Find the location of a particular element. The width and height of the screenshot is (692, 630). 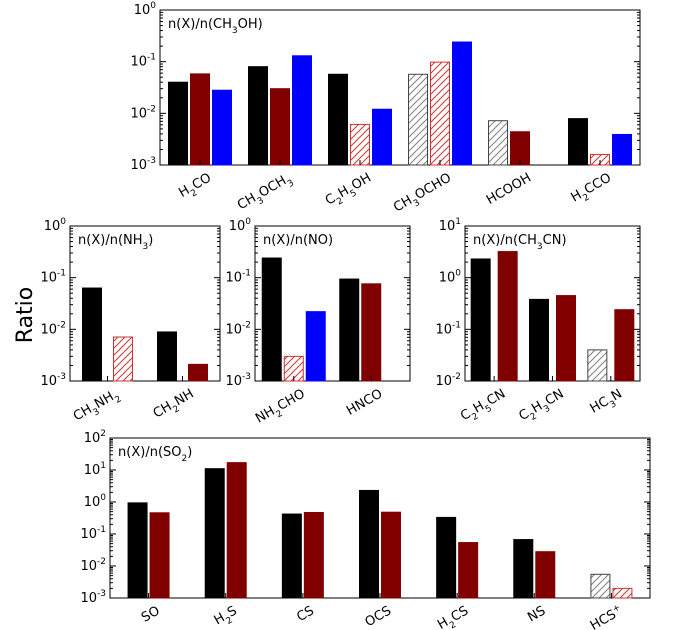

x-tick-label: HNCO is located at coordinates (364, 402).